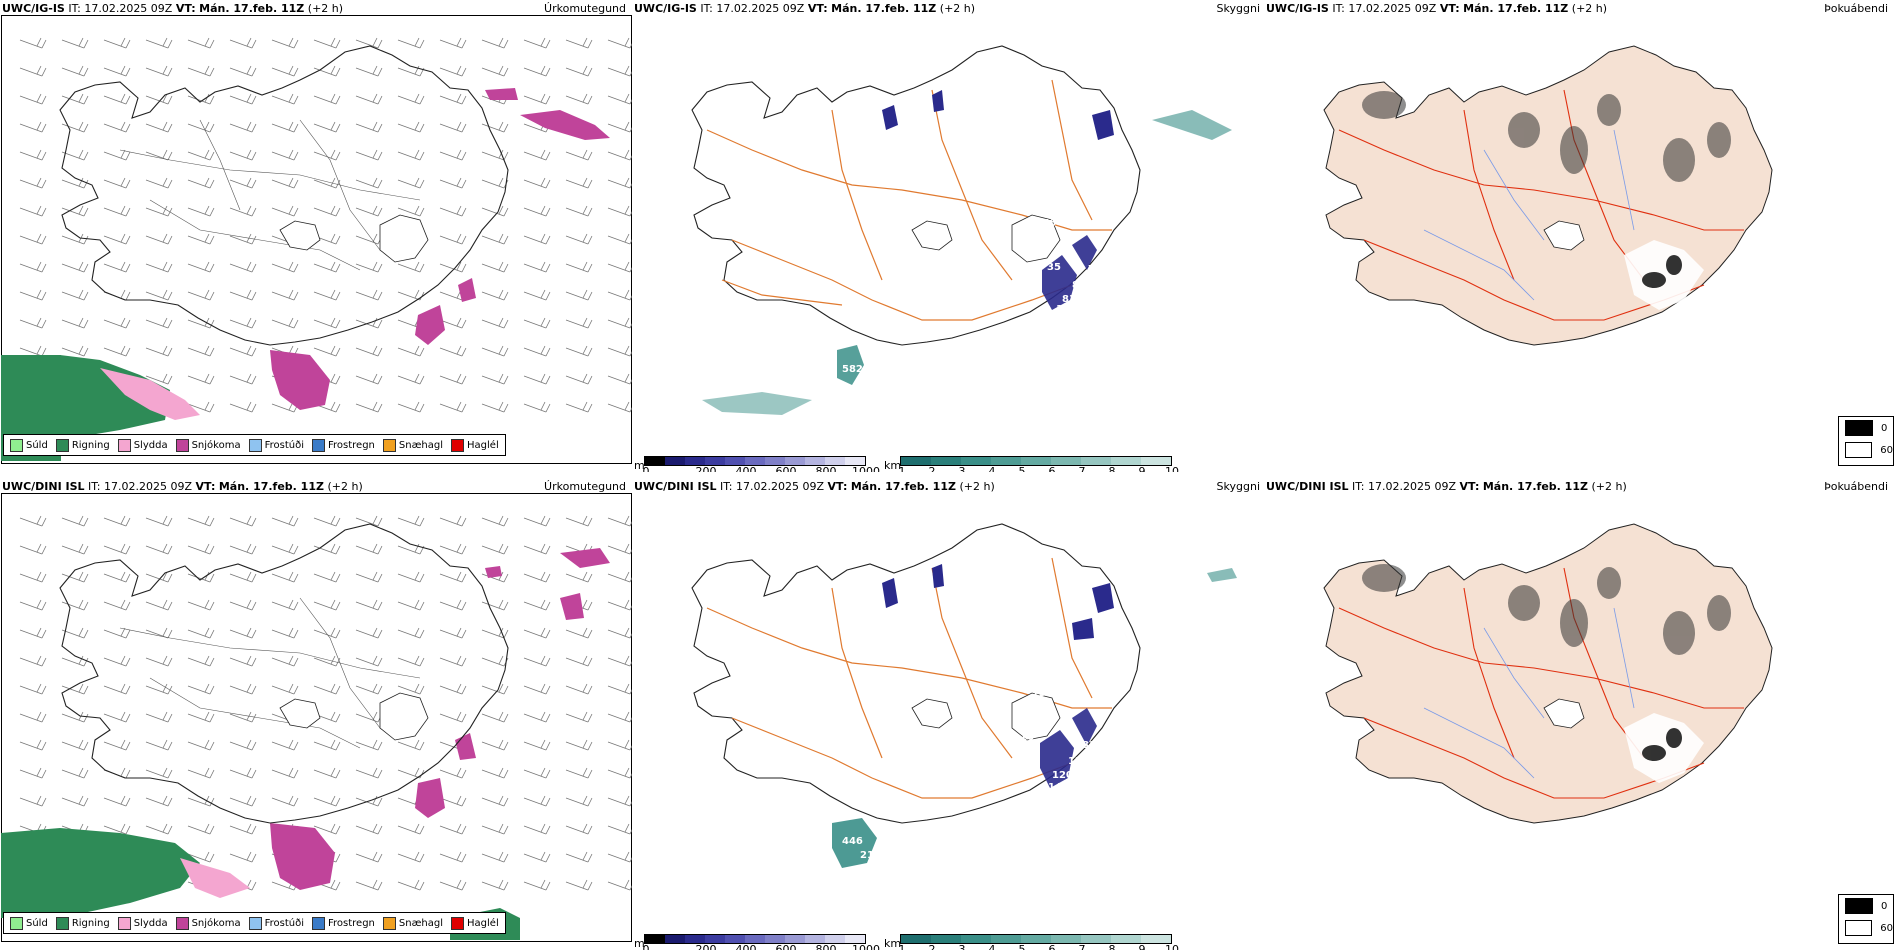 The image size is (1900, 950). I want to click on colorbar-tick: 1, so click(902, 468).